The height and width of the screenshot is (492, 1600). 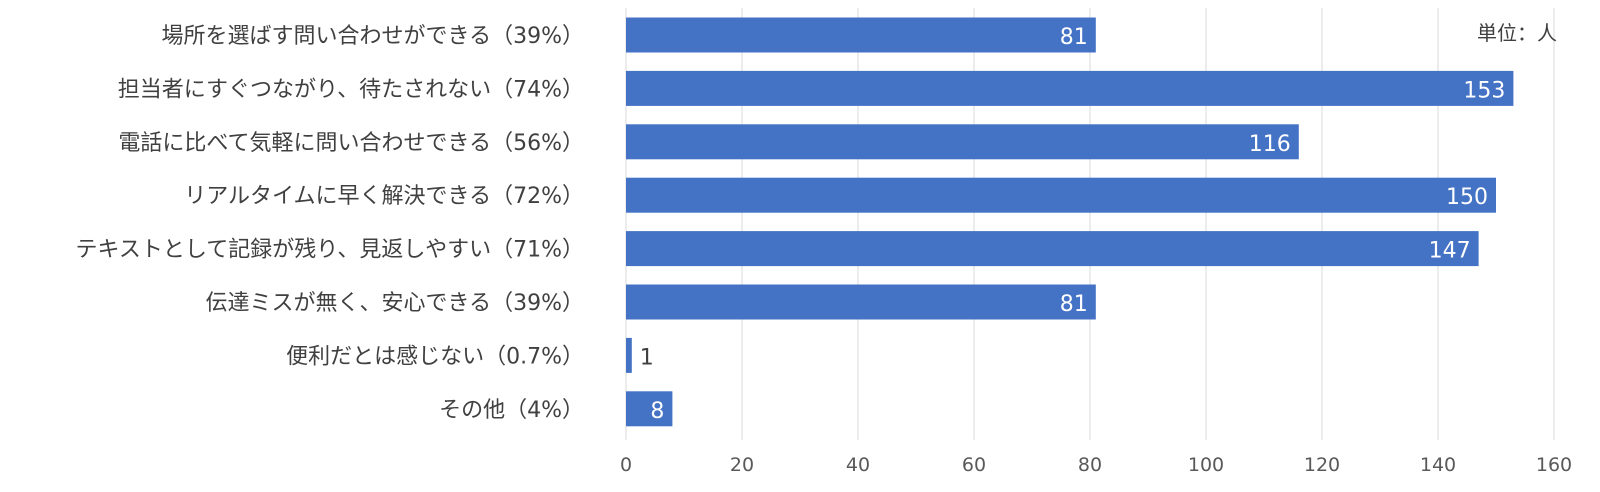 What do you see at coordinates (511, 410) in the screenshot?
I see `category-label: その他（4%）` at bounding box center [511, 410].